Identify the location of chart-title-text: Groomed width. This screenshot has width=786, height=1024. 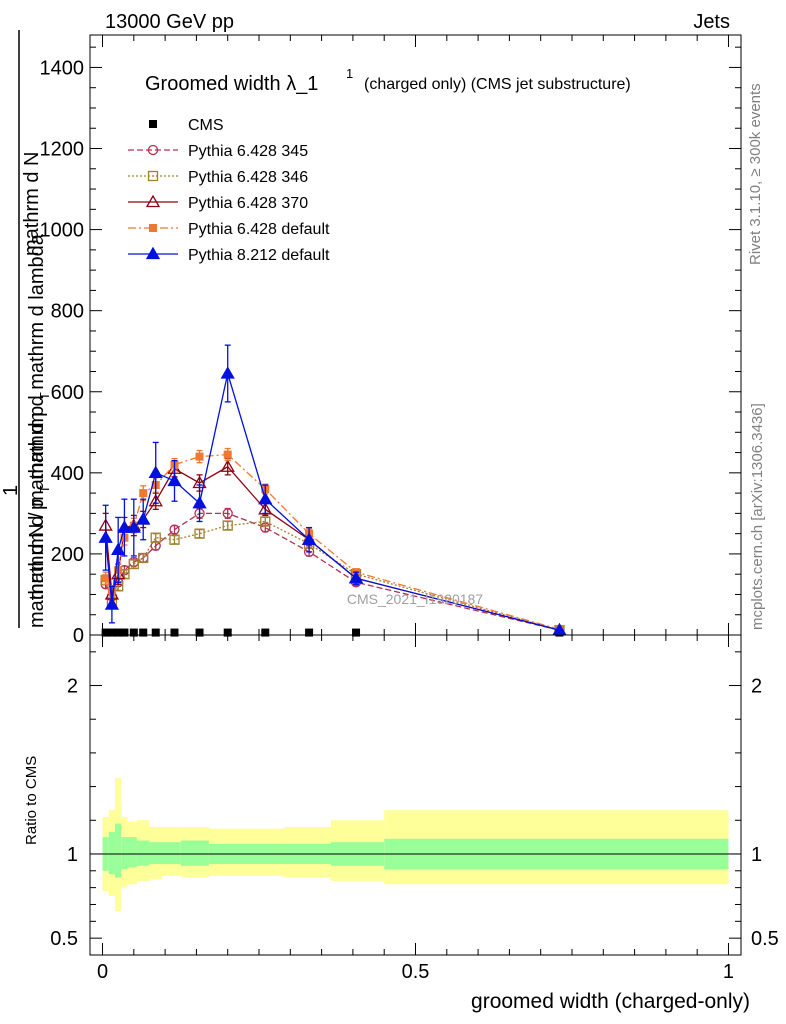
(213, 84).